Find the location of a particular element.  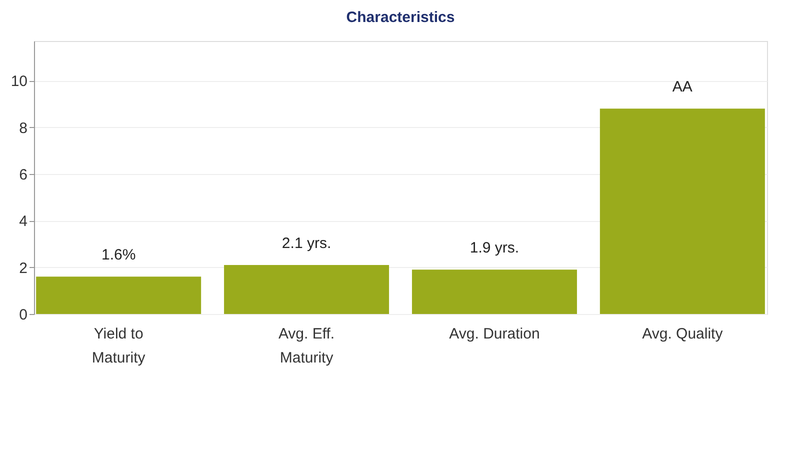

chart-title: Characteristics is located at coordinates (400, 17).